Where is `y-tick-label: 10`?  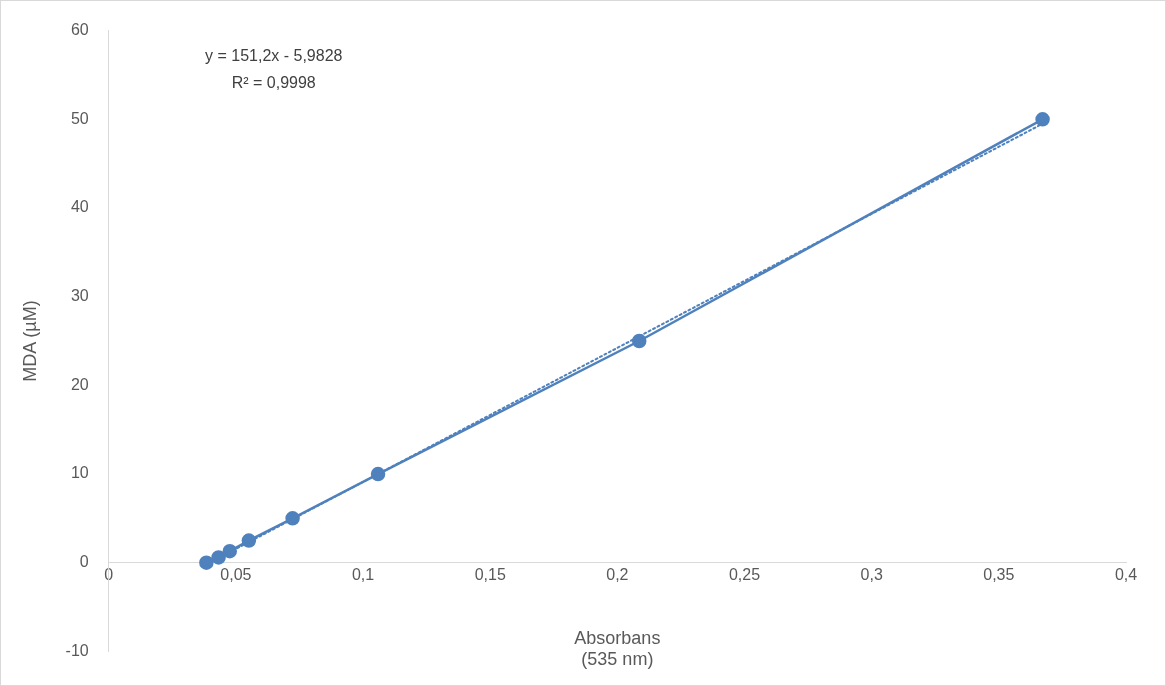
y-tick-label: 10 is located at coordinates (79, 473).